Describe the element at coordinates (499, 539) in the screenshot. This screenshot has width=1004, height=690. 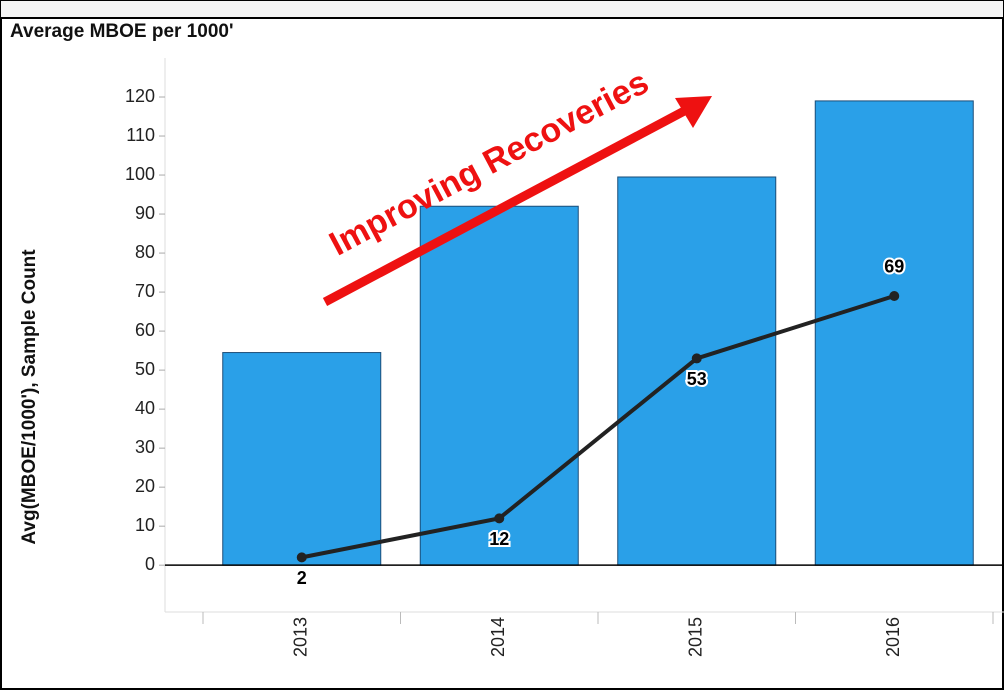
I see `data-label: 12` at that location.